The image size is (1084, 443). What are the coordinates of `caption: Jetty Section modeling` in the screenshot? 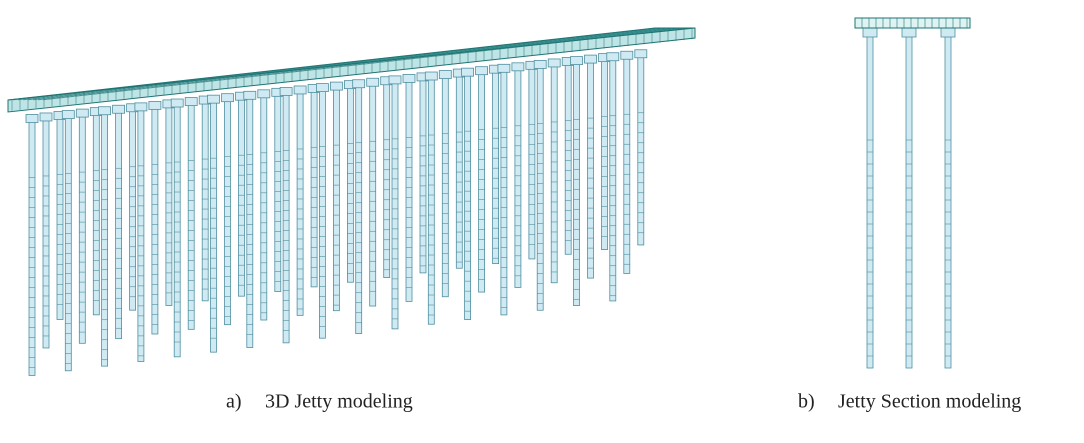 It's located at (929, 402).